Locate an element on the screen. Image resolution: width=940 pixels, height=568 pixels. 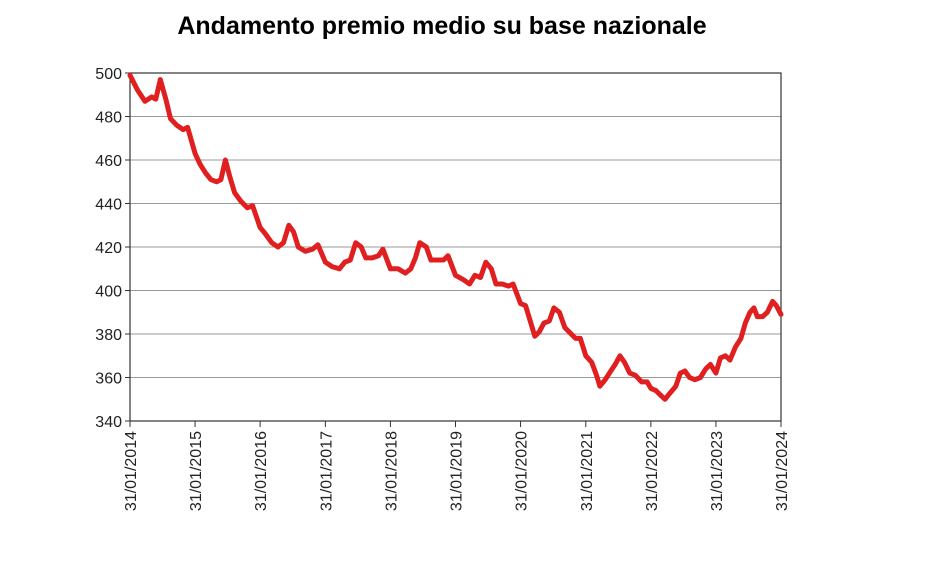
y-tick-label: 480 is located at coordinates (108, 118).